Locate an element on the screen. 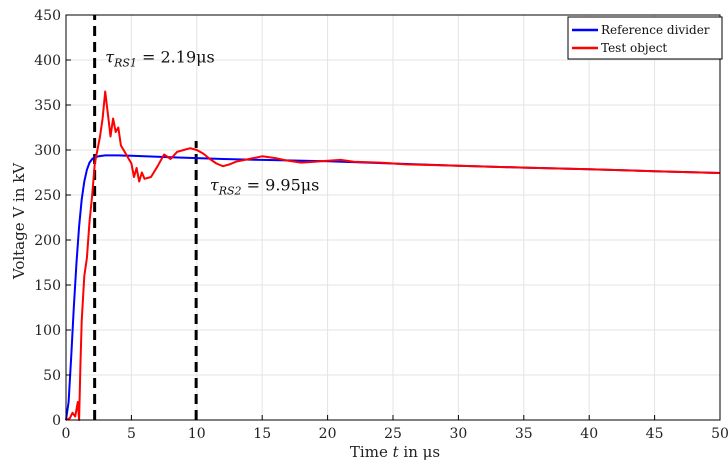 This screenshot has height=465, width=728. x-axis-title: Time t in μs is located at coordinates (395, 452).